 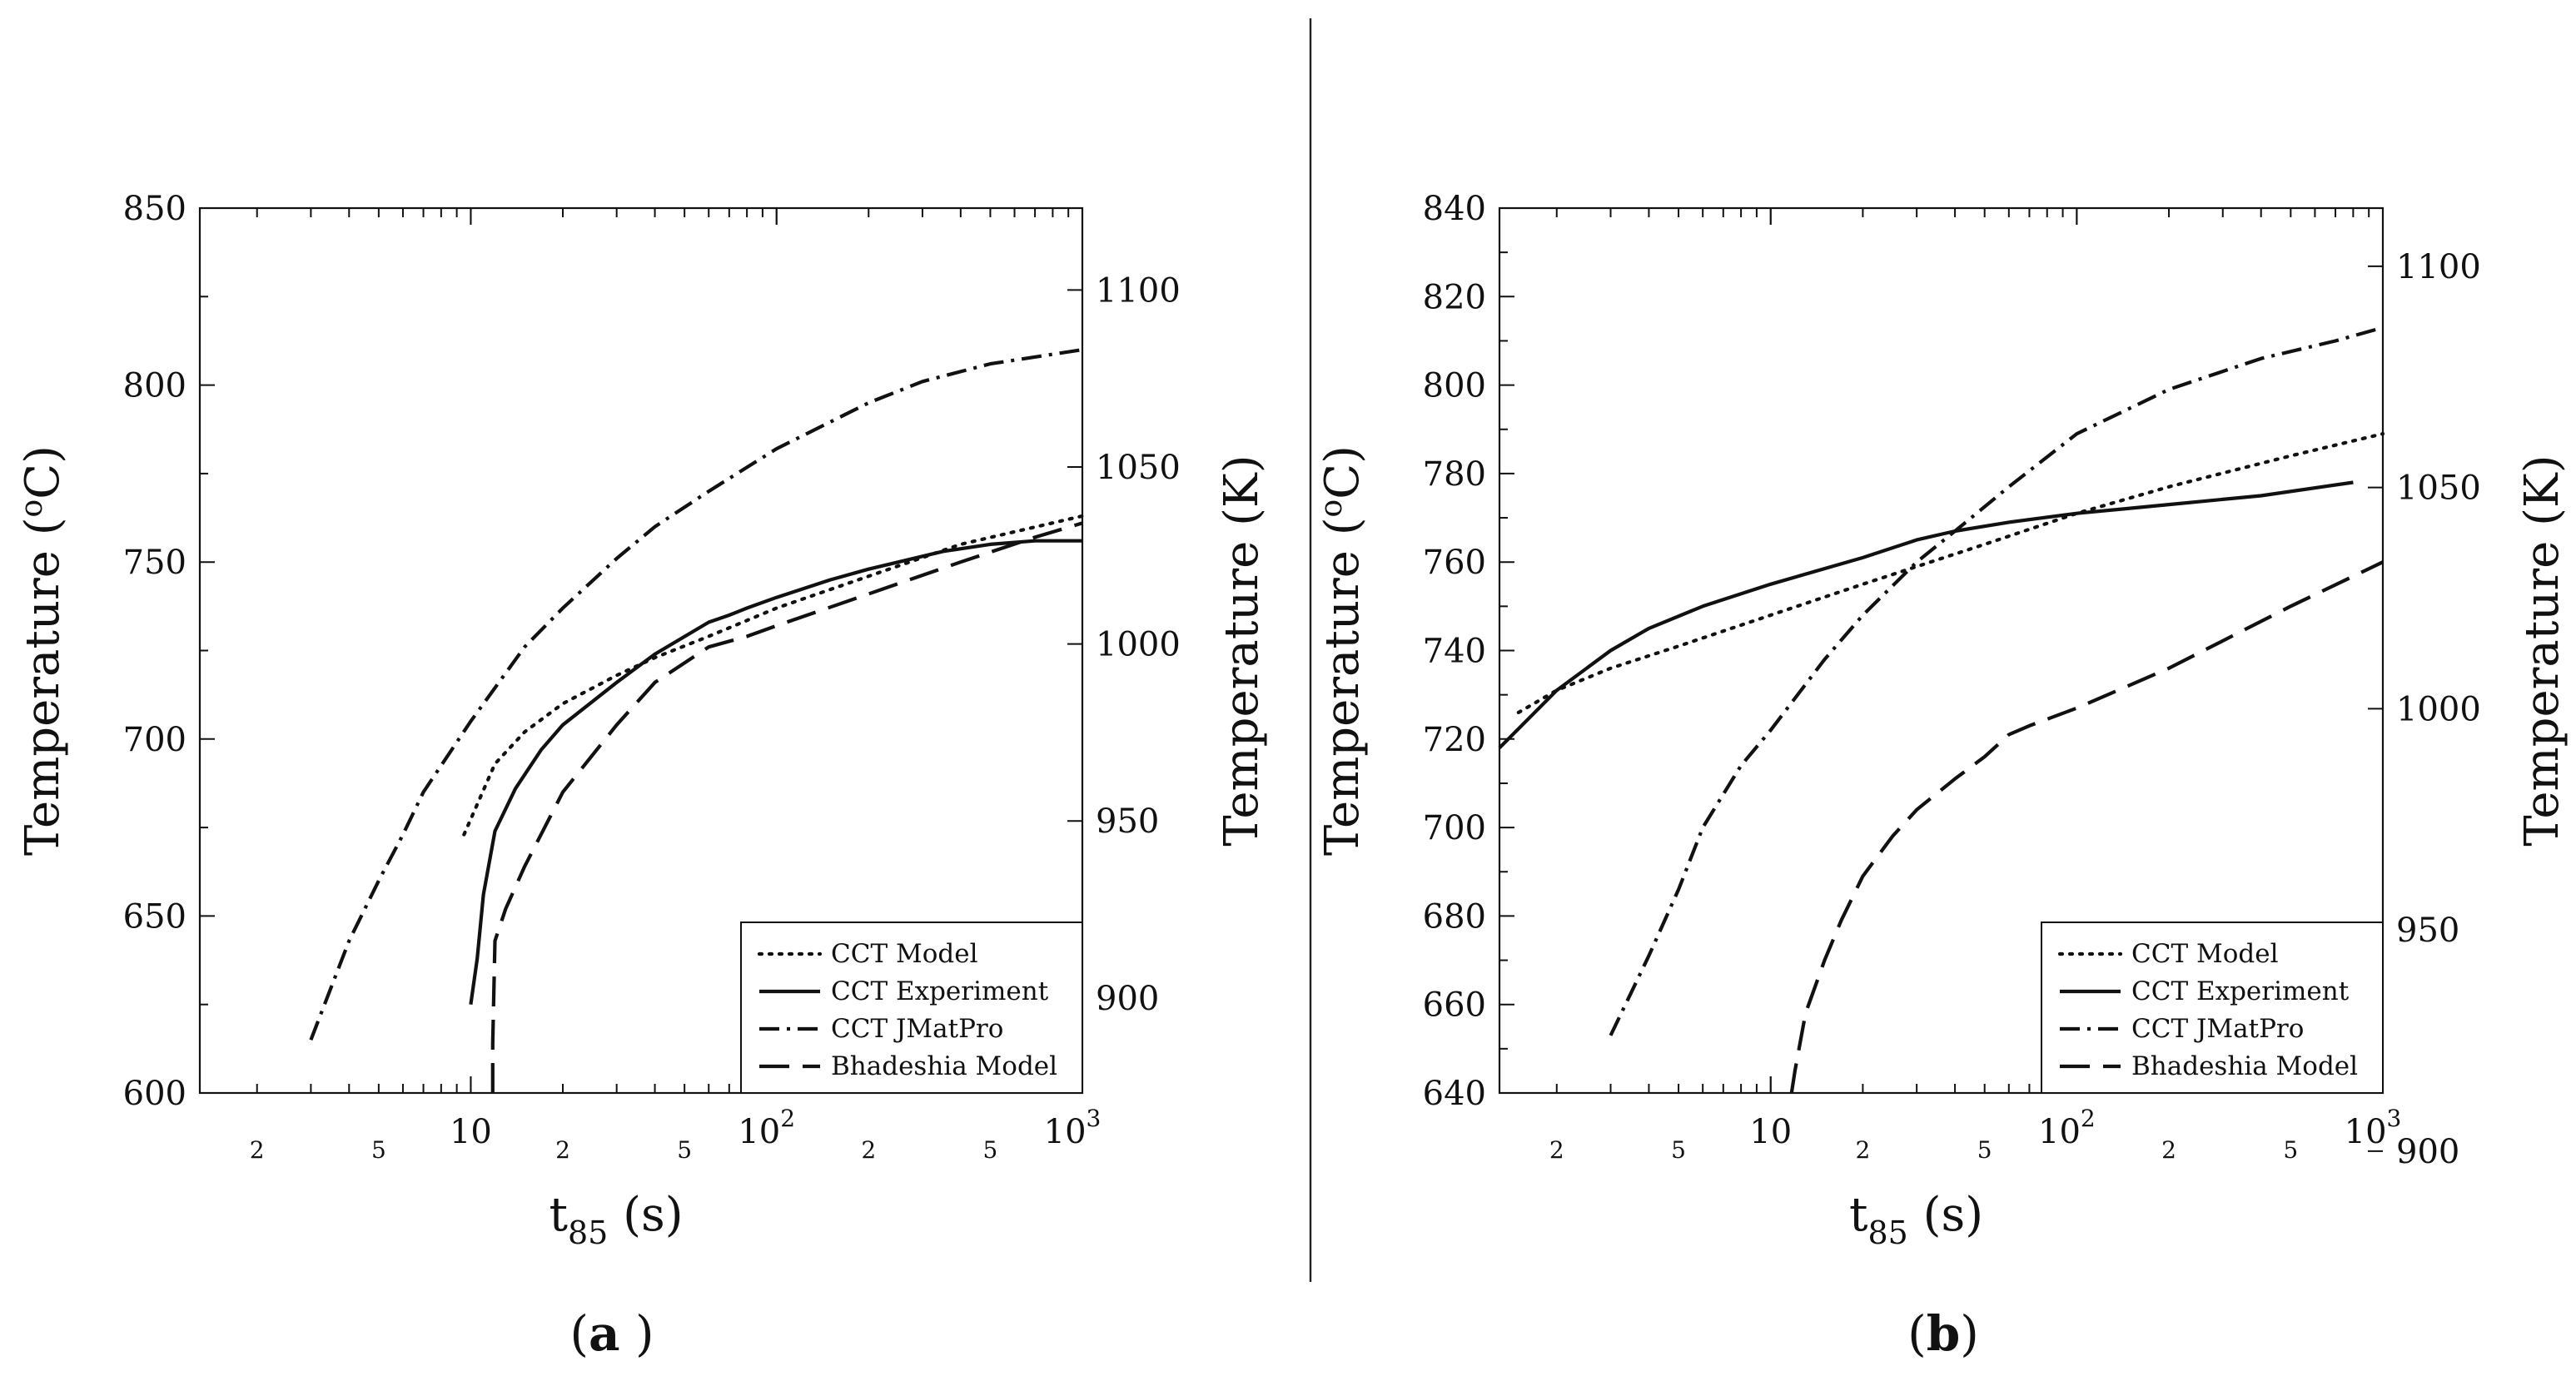 What do you see at coordinates (1943, 1333) in the screenshot?
I see `panel-label: (b)` at bounding box center [1943, 1333].